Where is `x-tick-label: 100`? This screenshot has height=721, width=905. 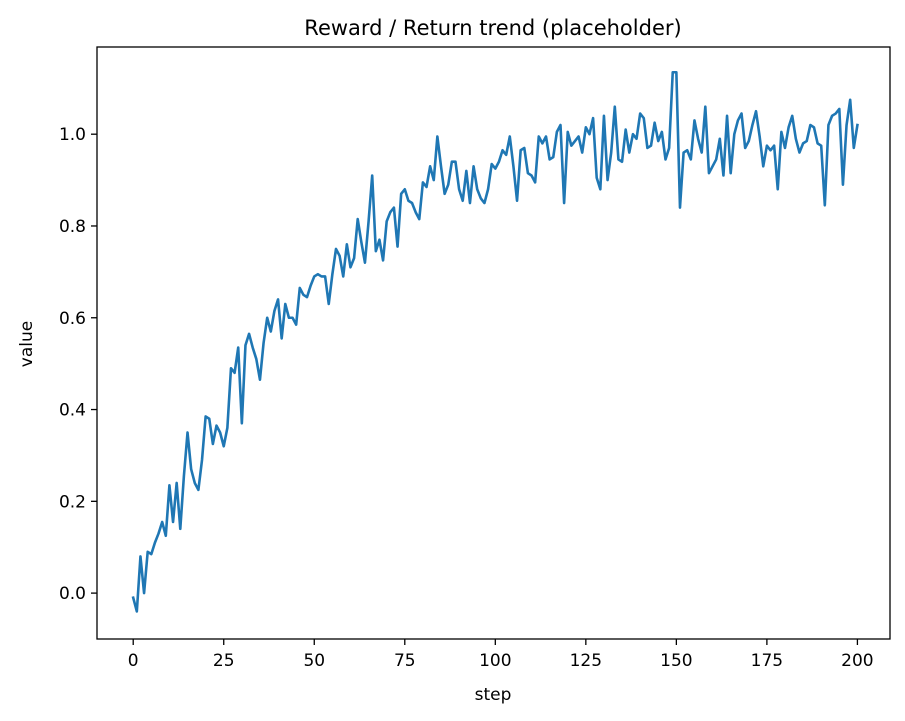
x-tick-label: 100 is located at coordinates (495, 661).